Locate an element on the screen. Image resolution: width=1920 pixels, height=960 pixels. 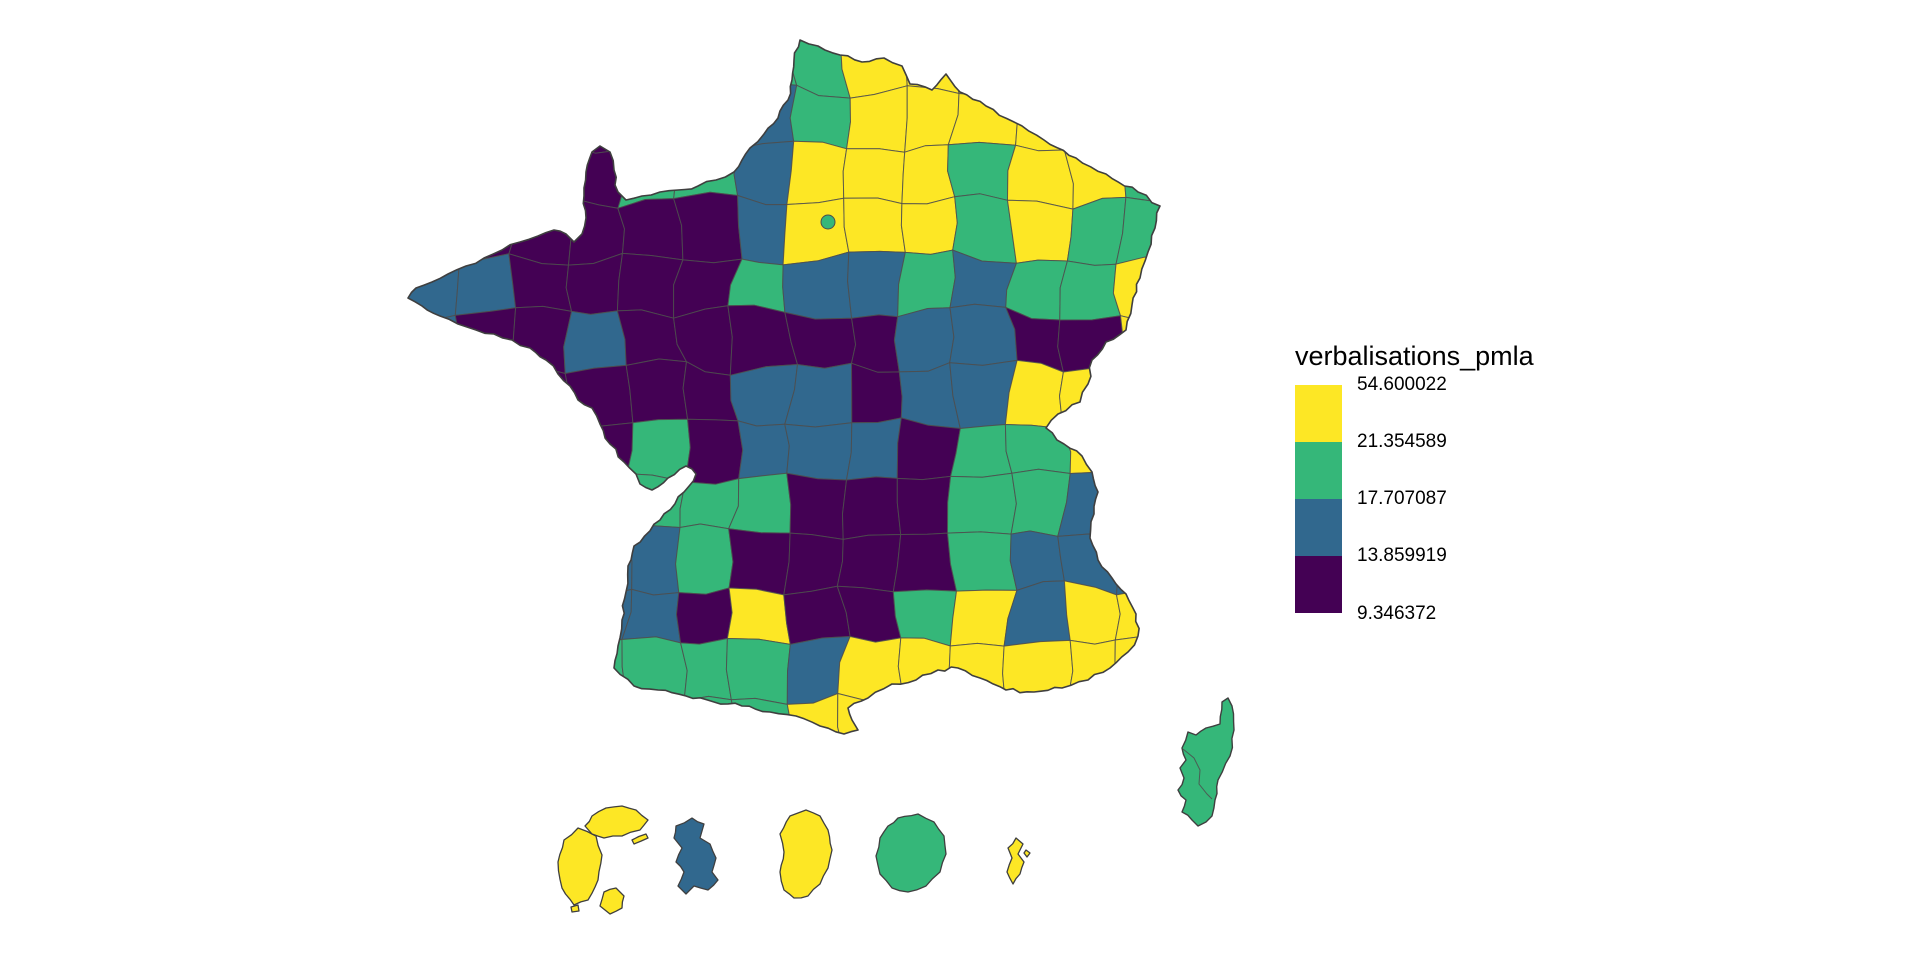
paris-departement-dot is located at coordinates (828, 222).